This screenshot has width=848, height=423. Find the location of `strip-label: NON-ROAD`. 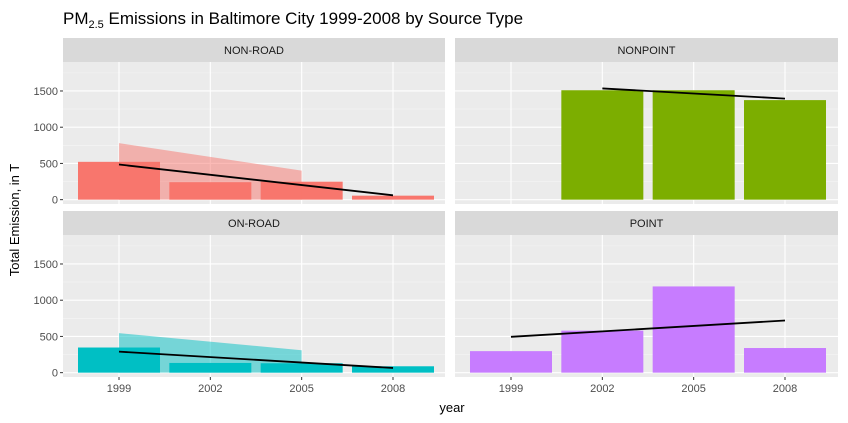

strip-label: NON-ROAD is located at coordinates (254, 51).